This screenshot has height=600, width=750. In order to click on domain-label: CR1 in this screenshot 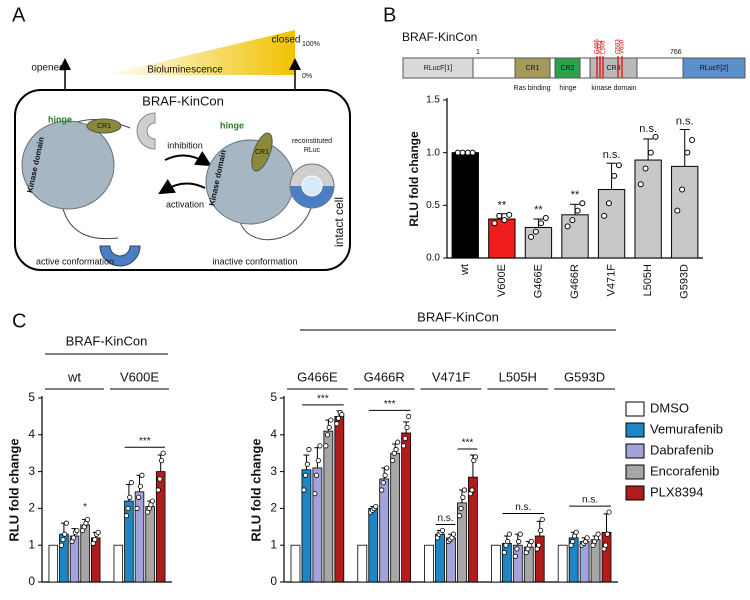, I will do `click(532, 68)`.